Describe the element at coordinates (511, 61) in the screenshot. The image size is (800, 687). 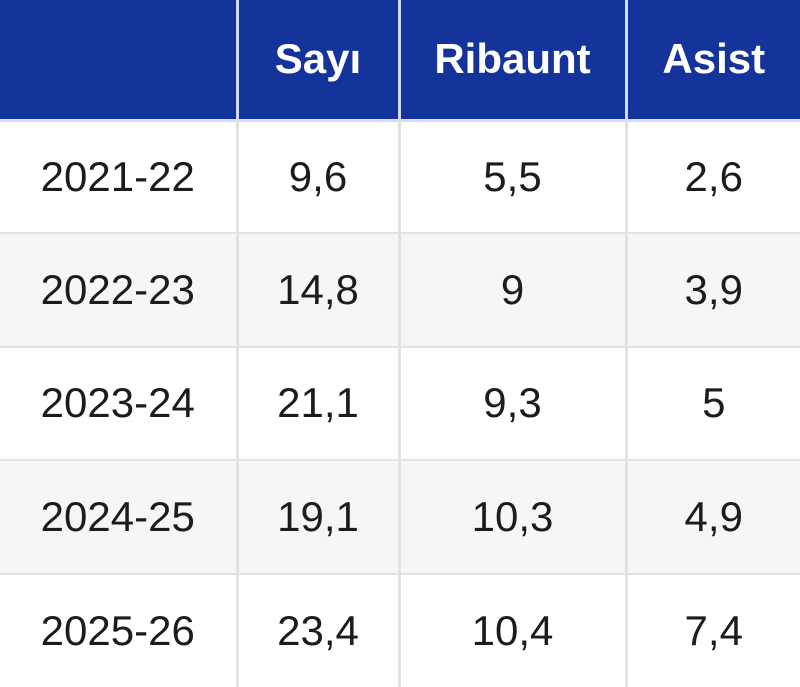
I see `header-cell-rebounds: Ribaunt` at that location.